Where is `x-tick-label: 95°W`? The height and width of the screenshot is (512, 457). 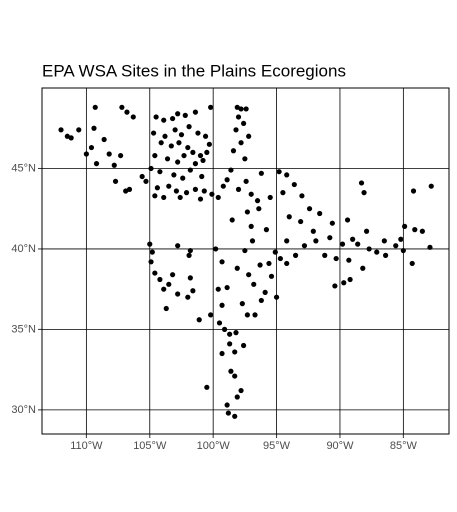 x-tick-label: 95°W is located at coordinates (277, 446).